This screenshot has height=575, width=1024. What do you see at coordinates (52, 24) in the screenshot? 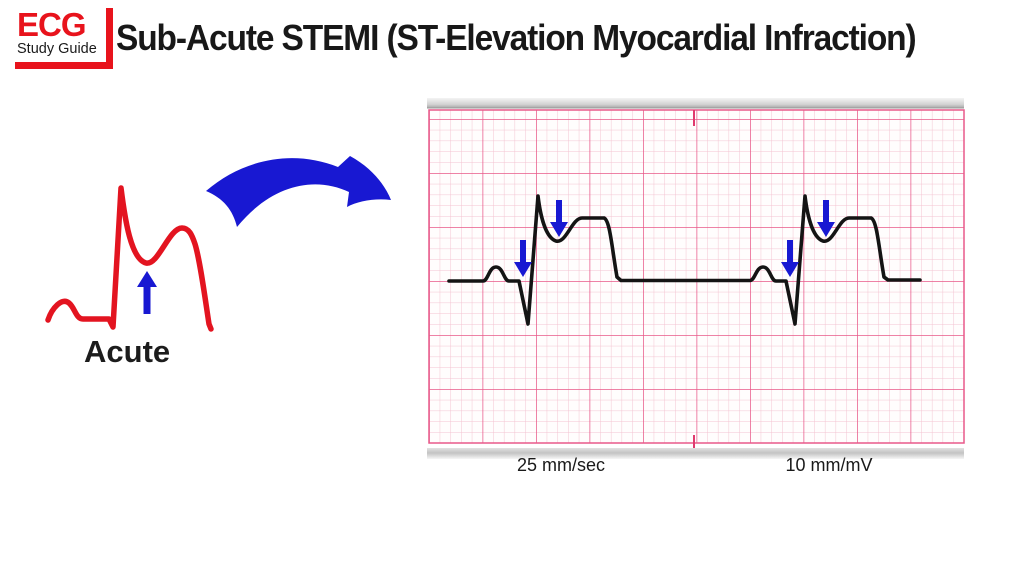
I see `logo-brand-text: ECG` at bounding box center [52, 24].